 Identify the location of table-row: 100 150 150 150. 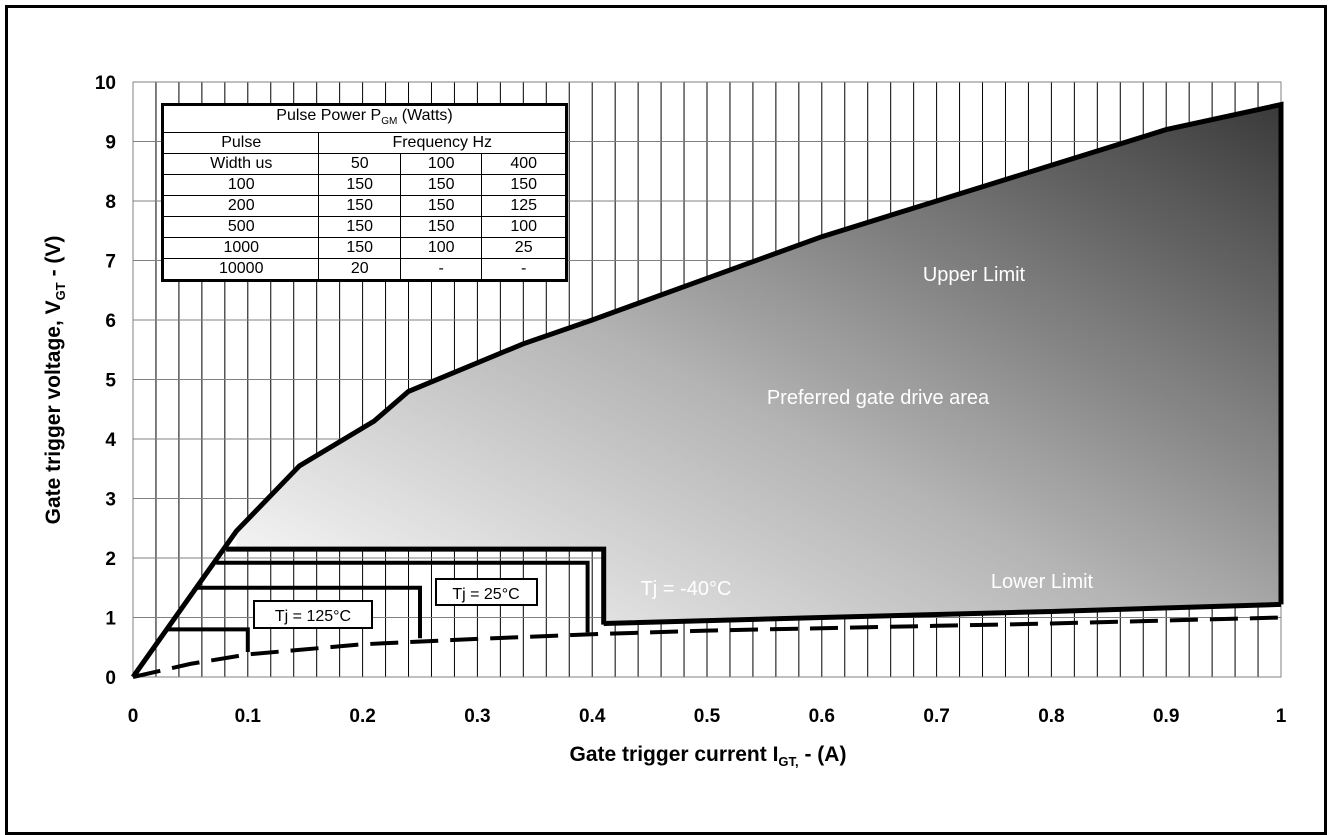
(364, 185).